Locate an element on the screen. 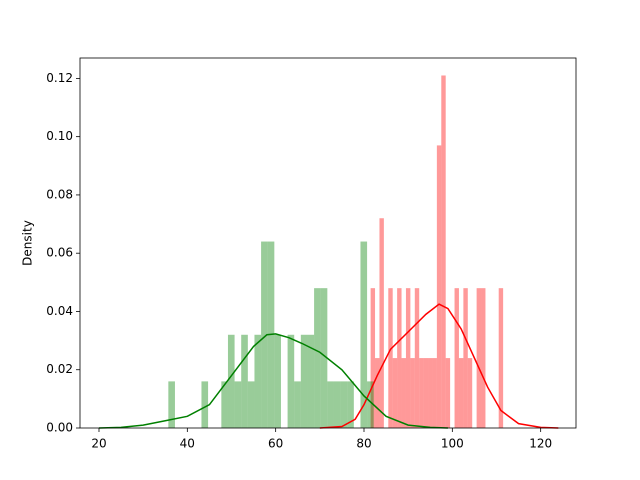 The width and height of the screenshot is (640, 480). x-tick-label: 100 is located at coordinates (452, 444).